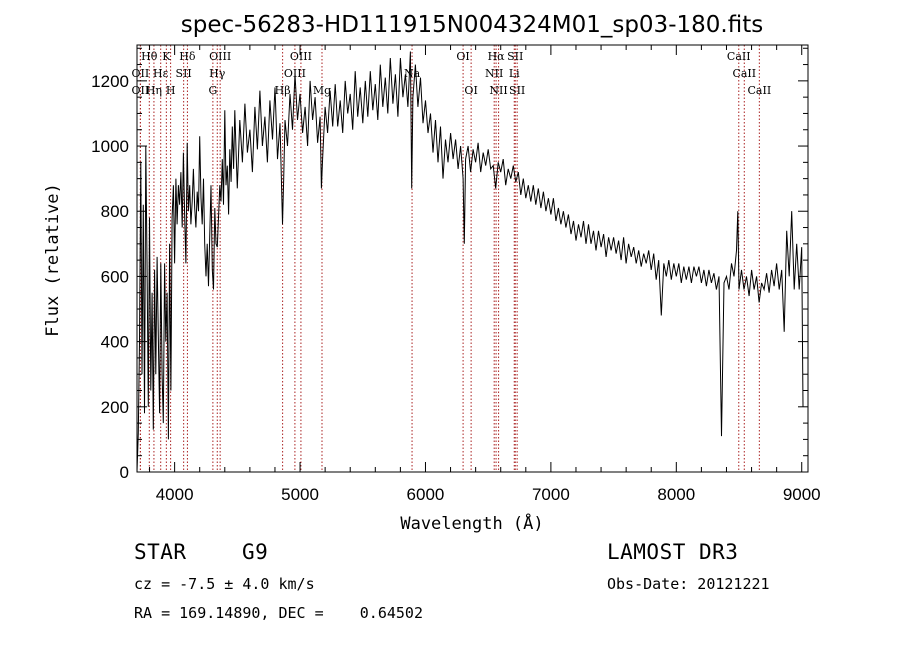 The width and height of the screenshot is (900, 649). Describe the element at coordinates (224, 584) in the screenshot. I see `redshift-readout: cz = -7.5 ± 4.0 km/s` at that location.